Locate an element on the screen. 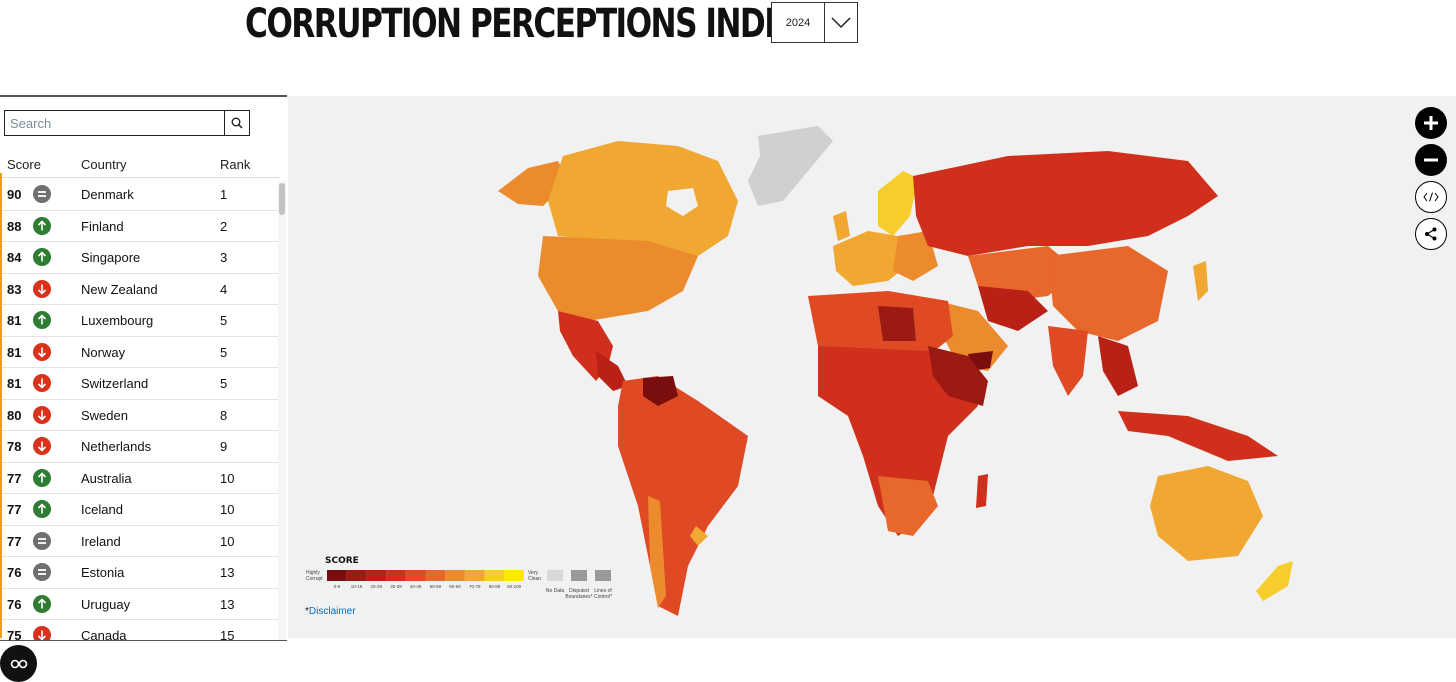 The image size is (1456, 682). table-row: 81 Switzerland 5 is located at coordinates (140, 384).